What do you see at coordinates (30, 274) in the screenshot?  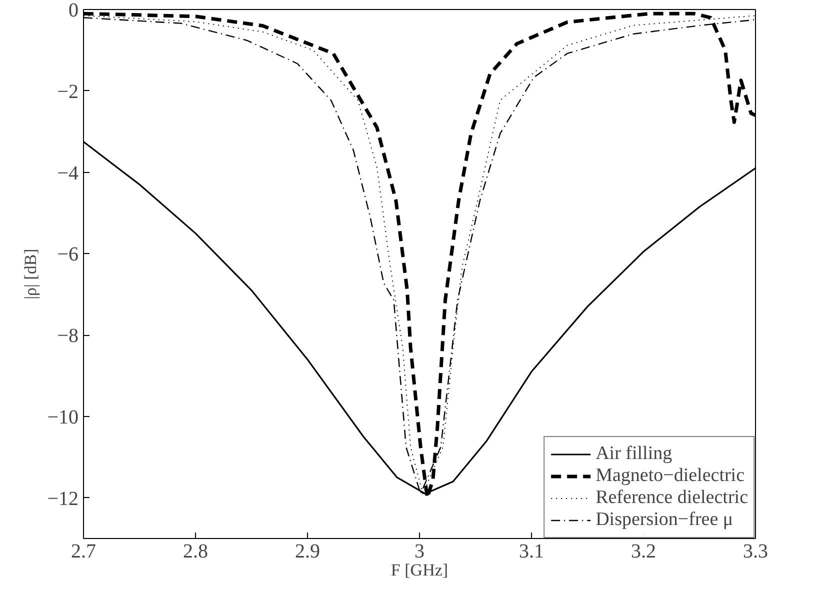 I see `y-axis-title: |ρ| [dB]` at bounding box center [30, 274].